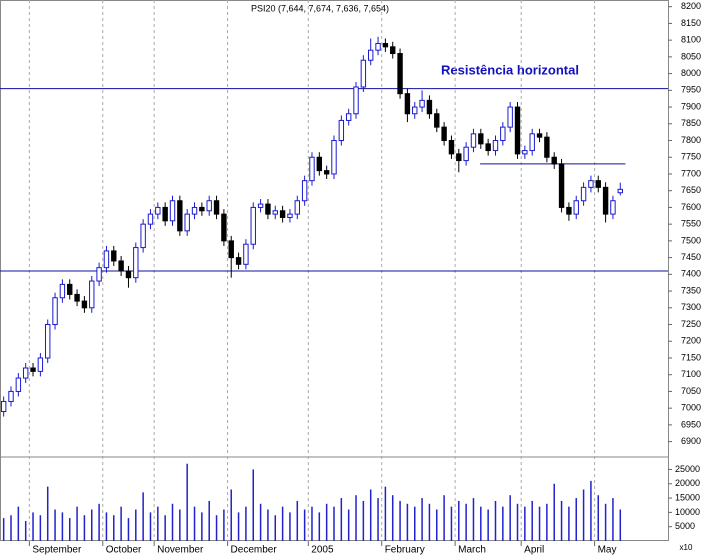  I want to click on y-tick-label: 7050, so click(691, 391).